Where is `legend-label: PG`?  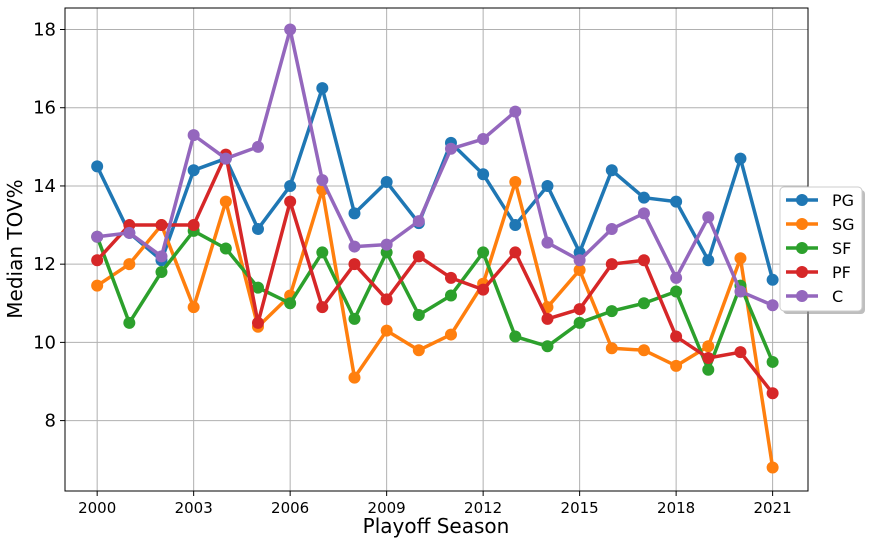 legend-label: PG is located at coordinates (843, 200).